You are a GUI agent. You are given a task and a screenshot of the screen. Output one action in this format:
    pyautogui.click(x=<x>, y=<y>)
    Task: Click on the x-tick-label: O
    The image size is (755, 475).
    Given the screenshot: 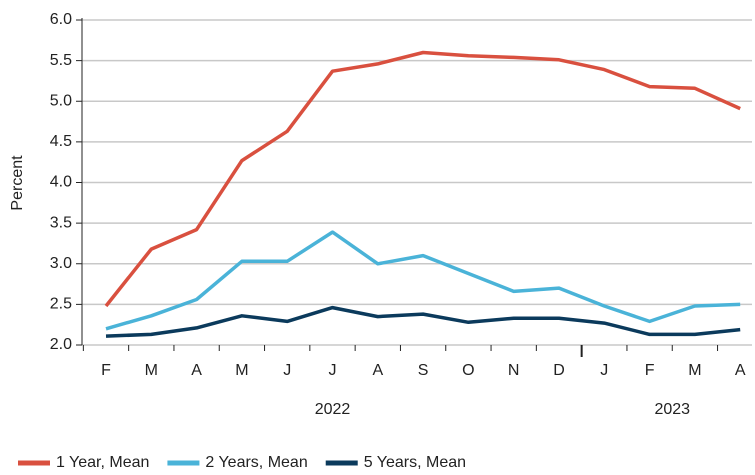 What is the action you would take?
    pyautogui.click(x=468, y=370)
    